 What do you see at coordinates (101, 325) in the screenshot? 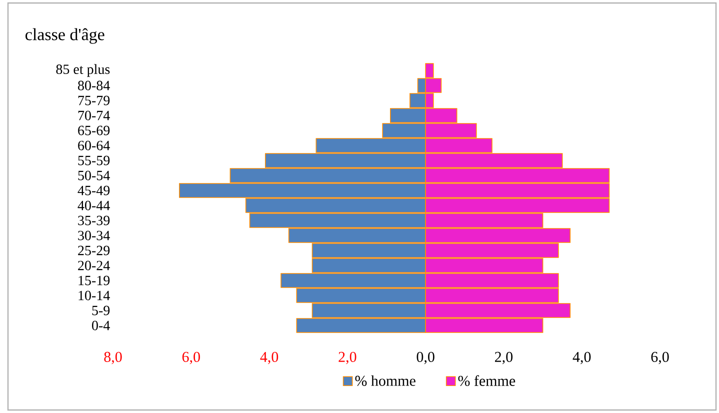
I see `y-tick-label: 0-4` at bounding box center [101, 325].